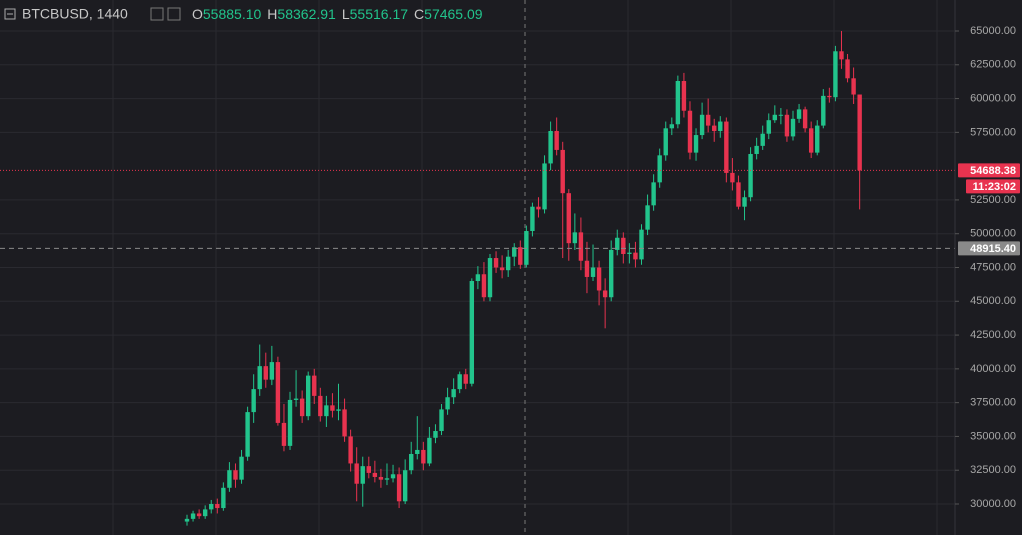 The image size is (1022, 535). Describe the element at coordinates (453, 14) in the screenshot. I see `ohlc-value: 57465.09` at that location.